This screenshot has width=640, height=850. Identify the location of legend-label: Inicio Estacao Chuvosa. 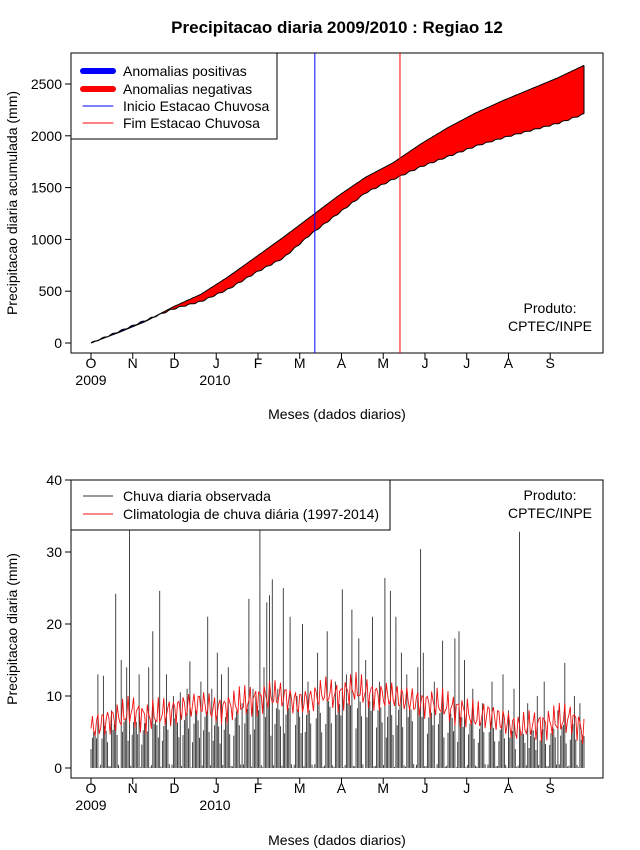
(196, 106).